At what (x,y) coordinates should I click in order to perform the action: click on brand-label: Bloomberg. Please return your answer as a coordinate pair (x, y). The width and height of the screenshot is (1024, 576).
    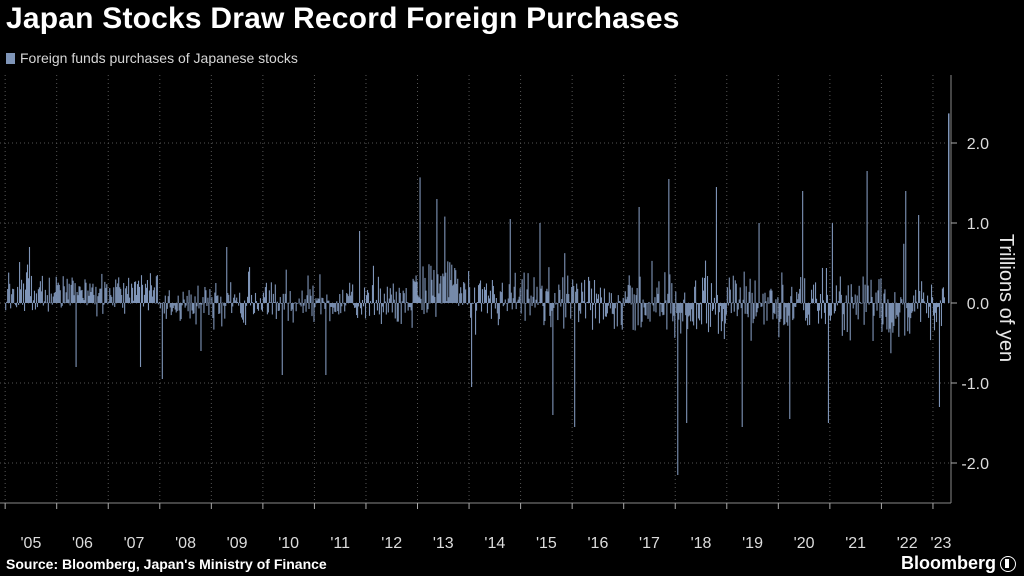
    Looking at the image, I should click on (948, 563).